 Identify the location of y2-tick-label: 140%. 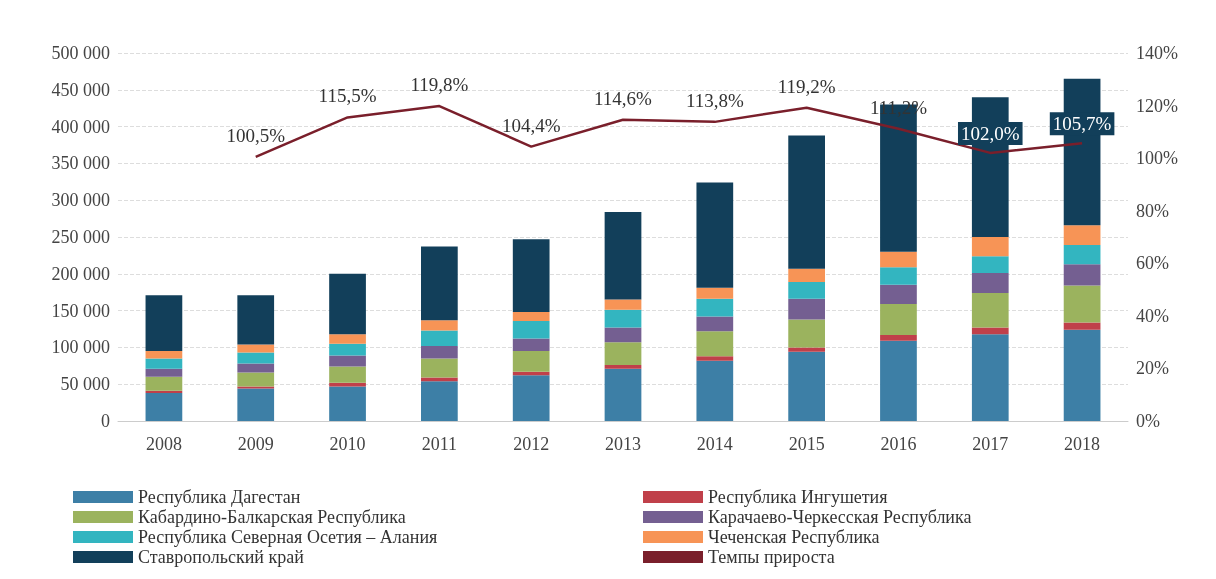
(1157, 53).